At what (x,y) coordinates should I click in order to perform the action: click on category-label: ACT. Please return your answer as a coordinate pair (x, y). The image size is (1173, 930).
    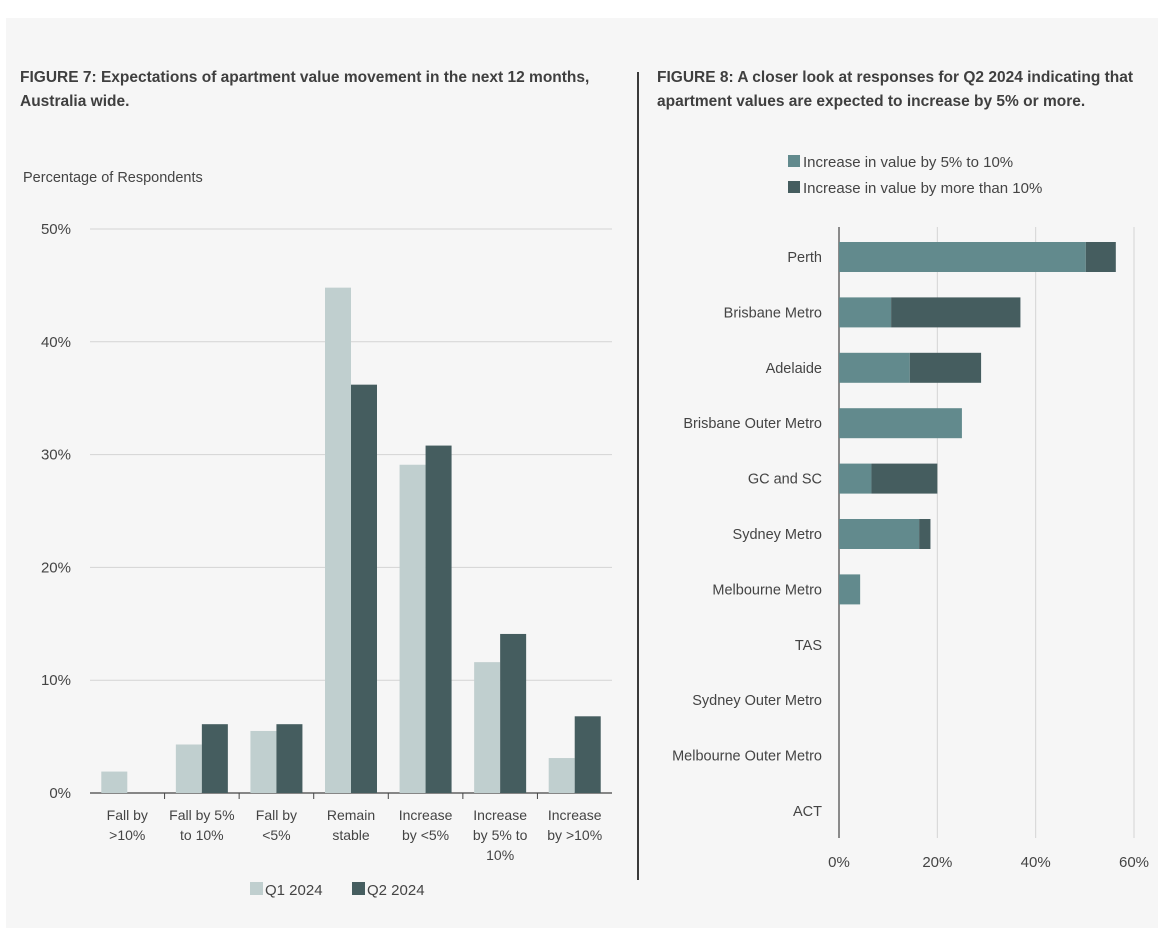
    Looking at the image, I should click on (807, 812).